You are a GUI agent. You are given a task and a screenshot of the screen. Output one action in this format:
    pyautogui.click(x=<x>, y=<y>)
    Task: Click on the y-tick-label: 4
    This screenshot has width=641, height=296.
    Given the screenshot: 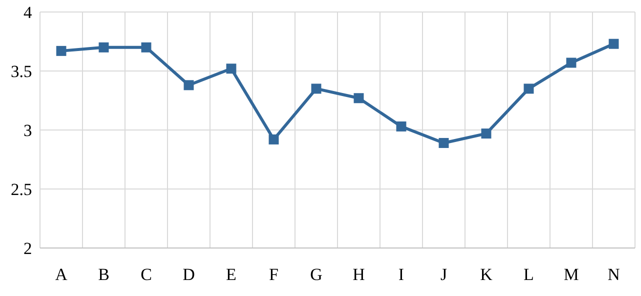 What is the action you would take?
    pyautogui.click(x=28, y=12)
    